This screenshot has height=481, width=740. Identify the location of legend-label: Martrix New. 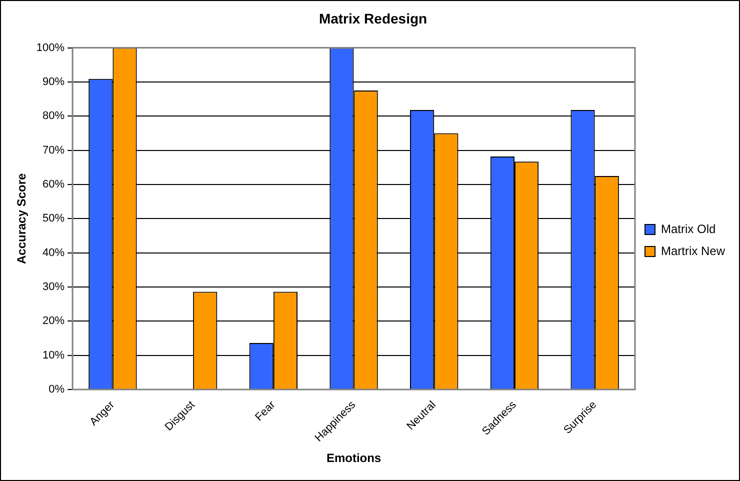
(693, 251).